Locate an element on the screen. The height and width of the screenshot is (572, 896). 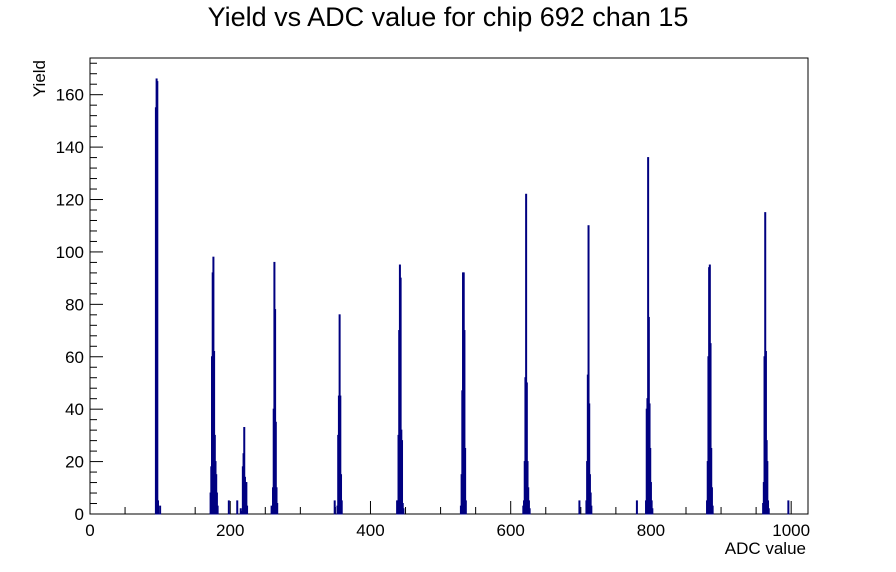
y-tick-label: 120 is located at coordinates (70, 200).